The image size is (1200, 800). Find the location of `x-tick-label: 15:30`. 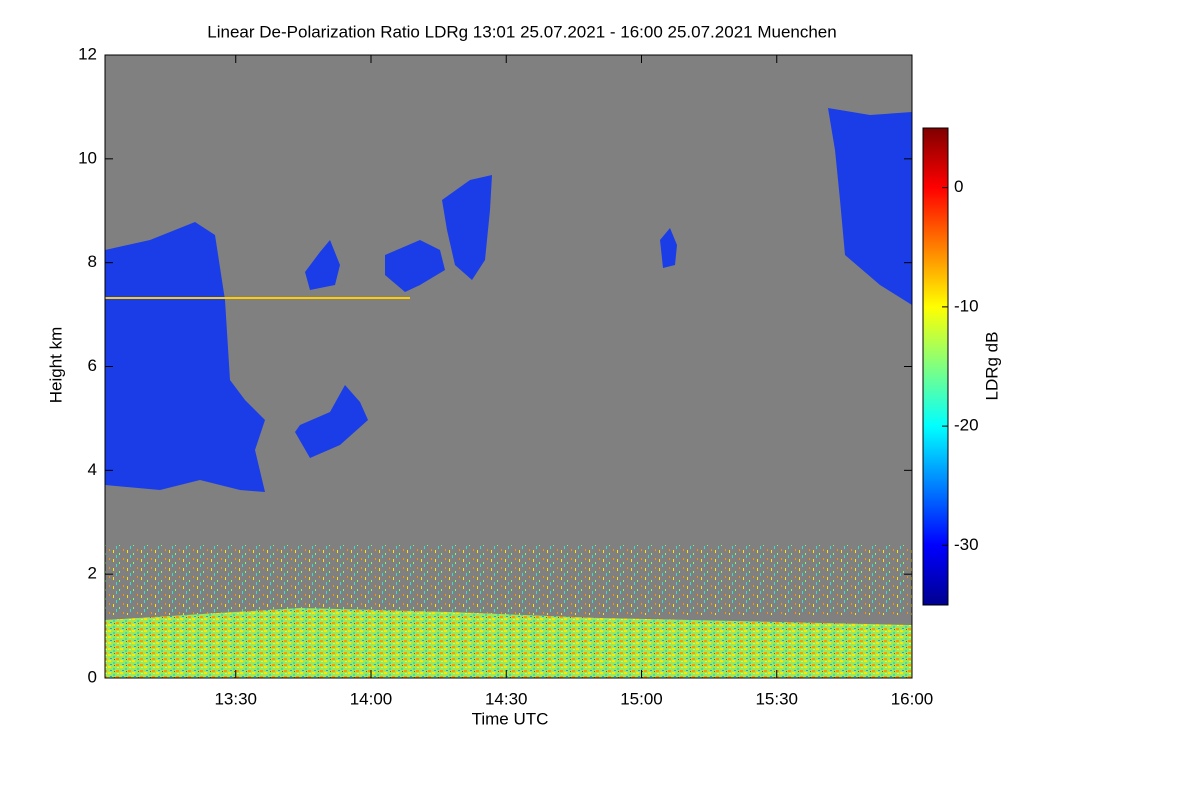

x-tick-label: 15:30 is located at coordinates (776, 698).